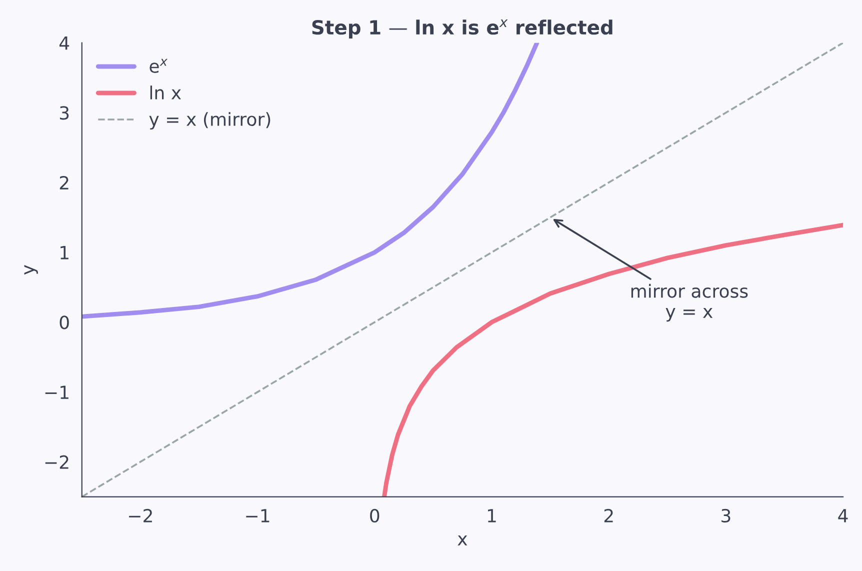  Describe the element at coordinates (64, 323) in the screenshot. I see `y-tick-label: 0` at that location.